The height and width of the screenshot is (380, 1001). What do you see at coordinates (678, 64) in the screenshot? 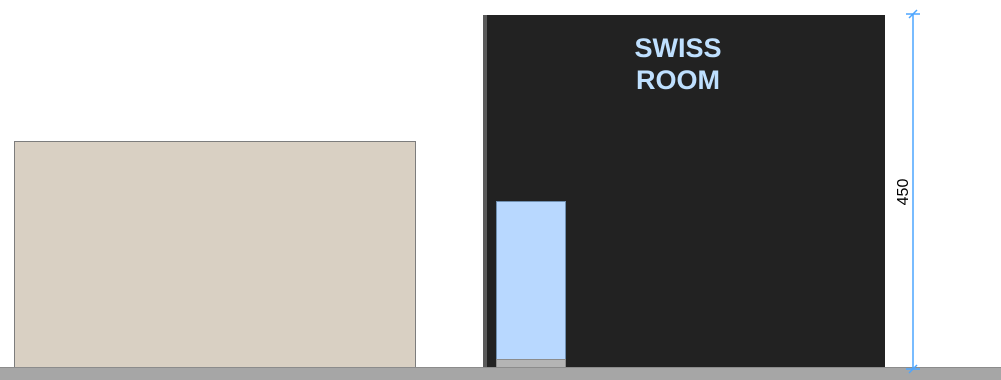
I see `room-label: SWISS ROOM` at bounding box center [678, 64].